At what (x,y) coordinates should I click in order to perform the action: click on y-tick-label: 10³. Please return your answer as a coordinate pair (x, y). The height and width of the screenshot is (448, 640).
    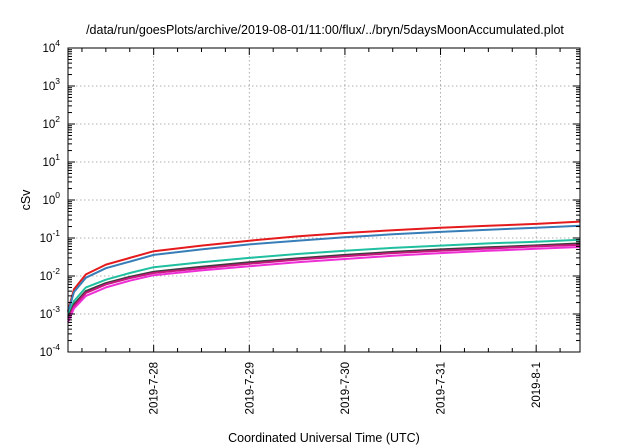
    Looking at the image, I should click on (51, 84).